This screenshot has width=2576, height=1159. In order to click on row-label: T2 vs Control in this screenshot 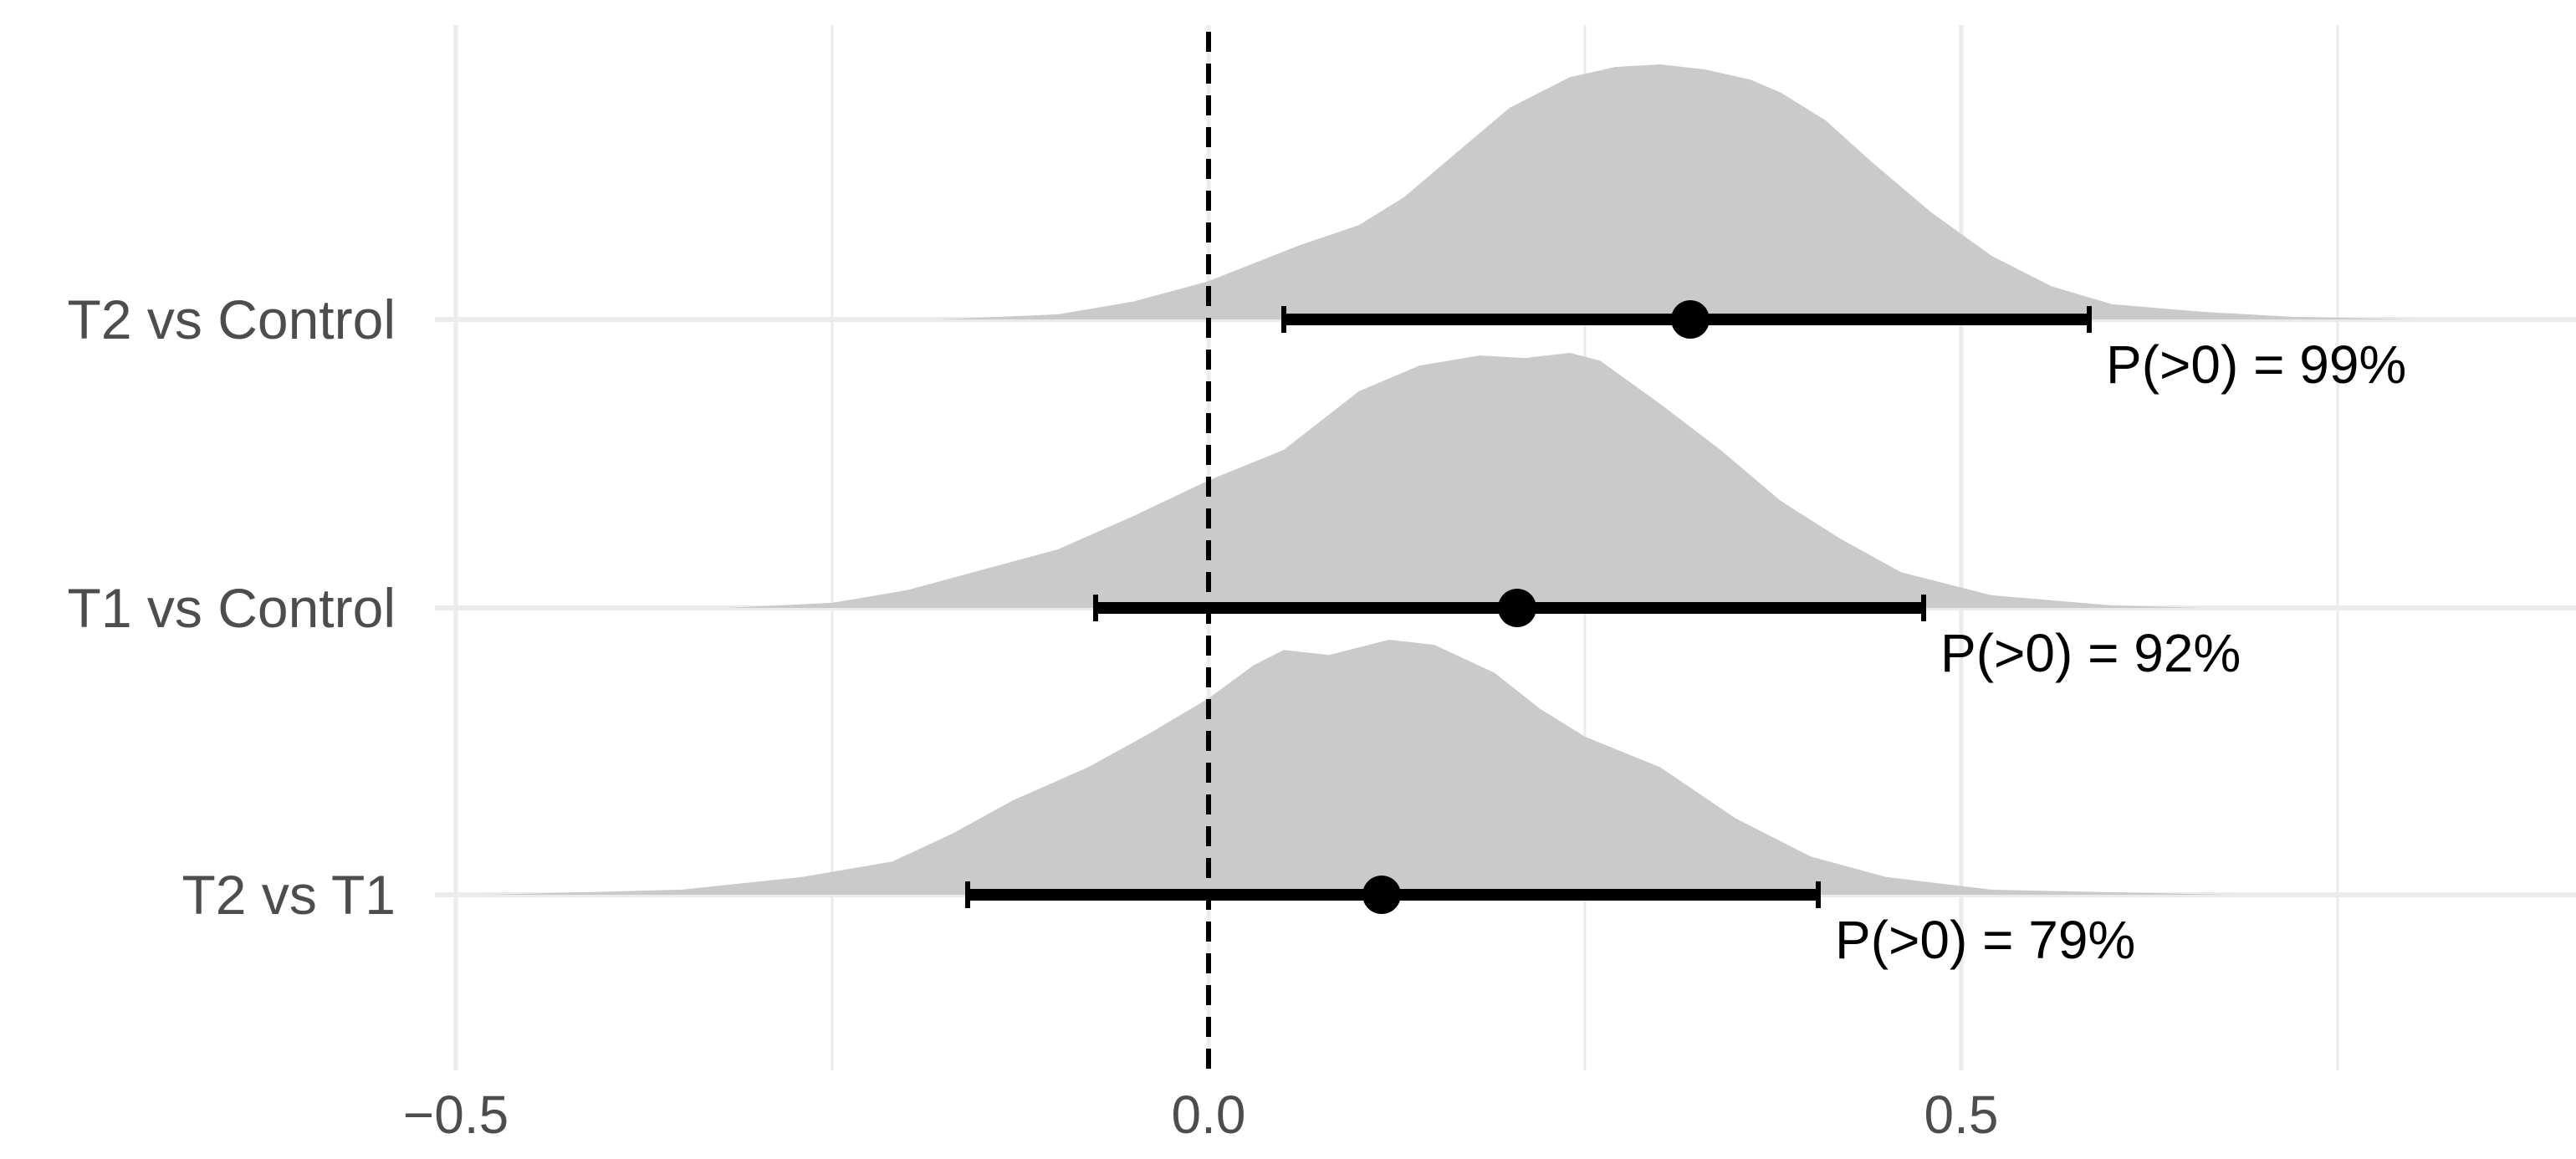, I will do `click(232, 319)`.